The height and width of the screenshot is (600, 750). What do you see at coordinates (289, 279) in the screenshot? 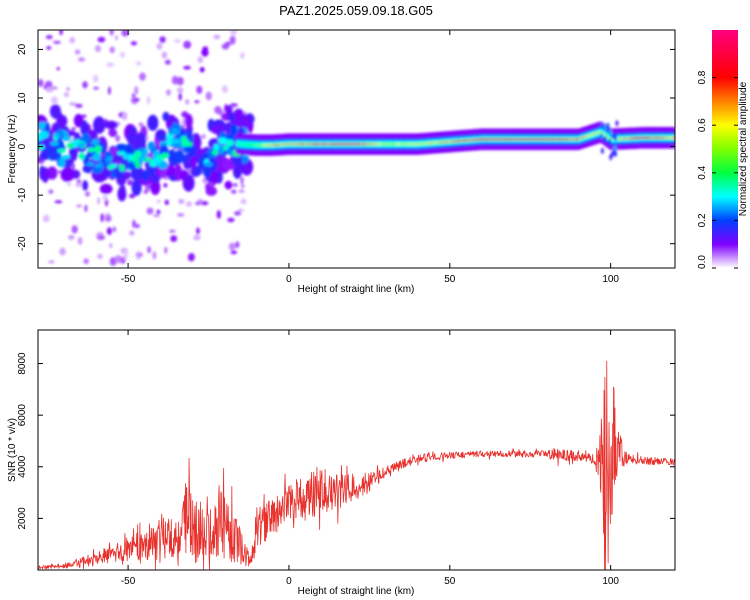
I see `spectrogram-x-tick-label: 0` at bounding box center [289, 279].